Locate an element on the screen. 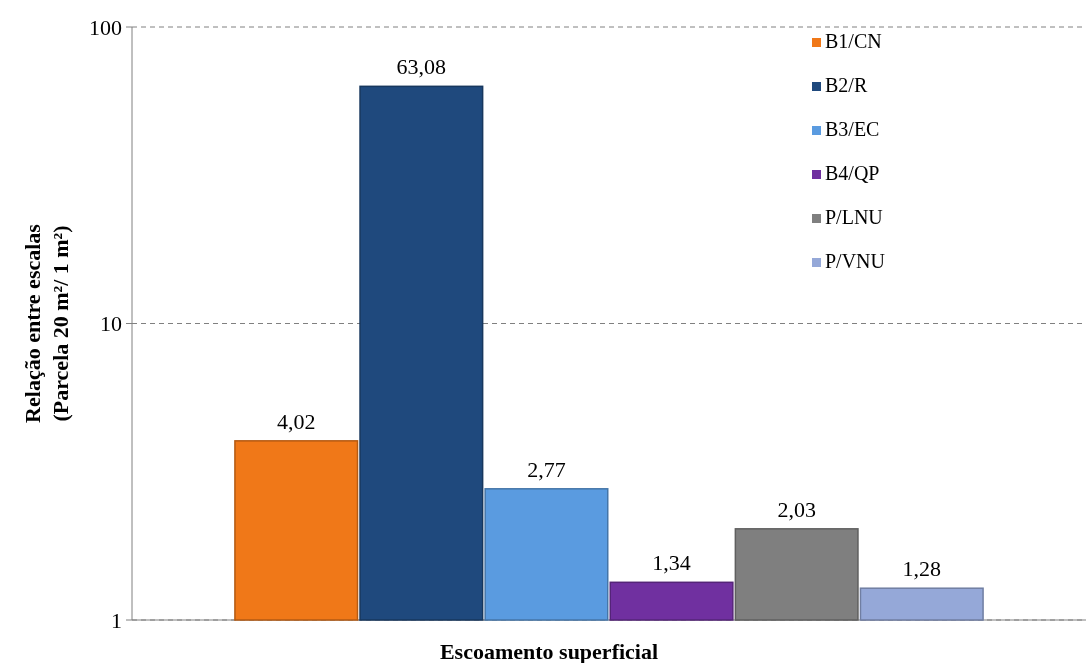 The height and width of the screenshot is (663, 1090). data-label: 63,08 is located at coordinates (421, 67).